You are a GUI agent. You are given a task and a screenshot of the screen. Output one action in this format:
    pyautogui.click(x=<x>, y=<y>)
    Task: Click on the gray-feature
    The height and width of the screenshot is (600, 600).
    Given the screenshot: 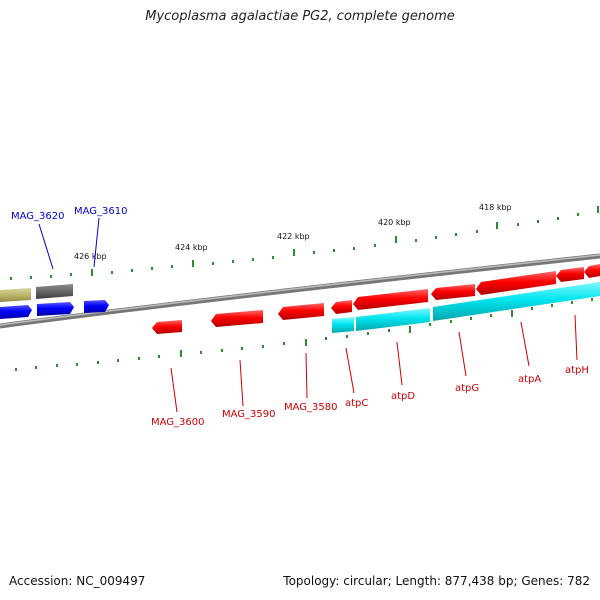 What is the action you would take?
    pyautogui.click(x=54, y=291)
    